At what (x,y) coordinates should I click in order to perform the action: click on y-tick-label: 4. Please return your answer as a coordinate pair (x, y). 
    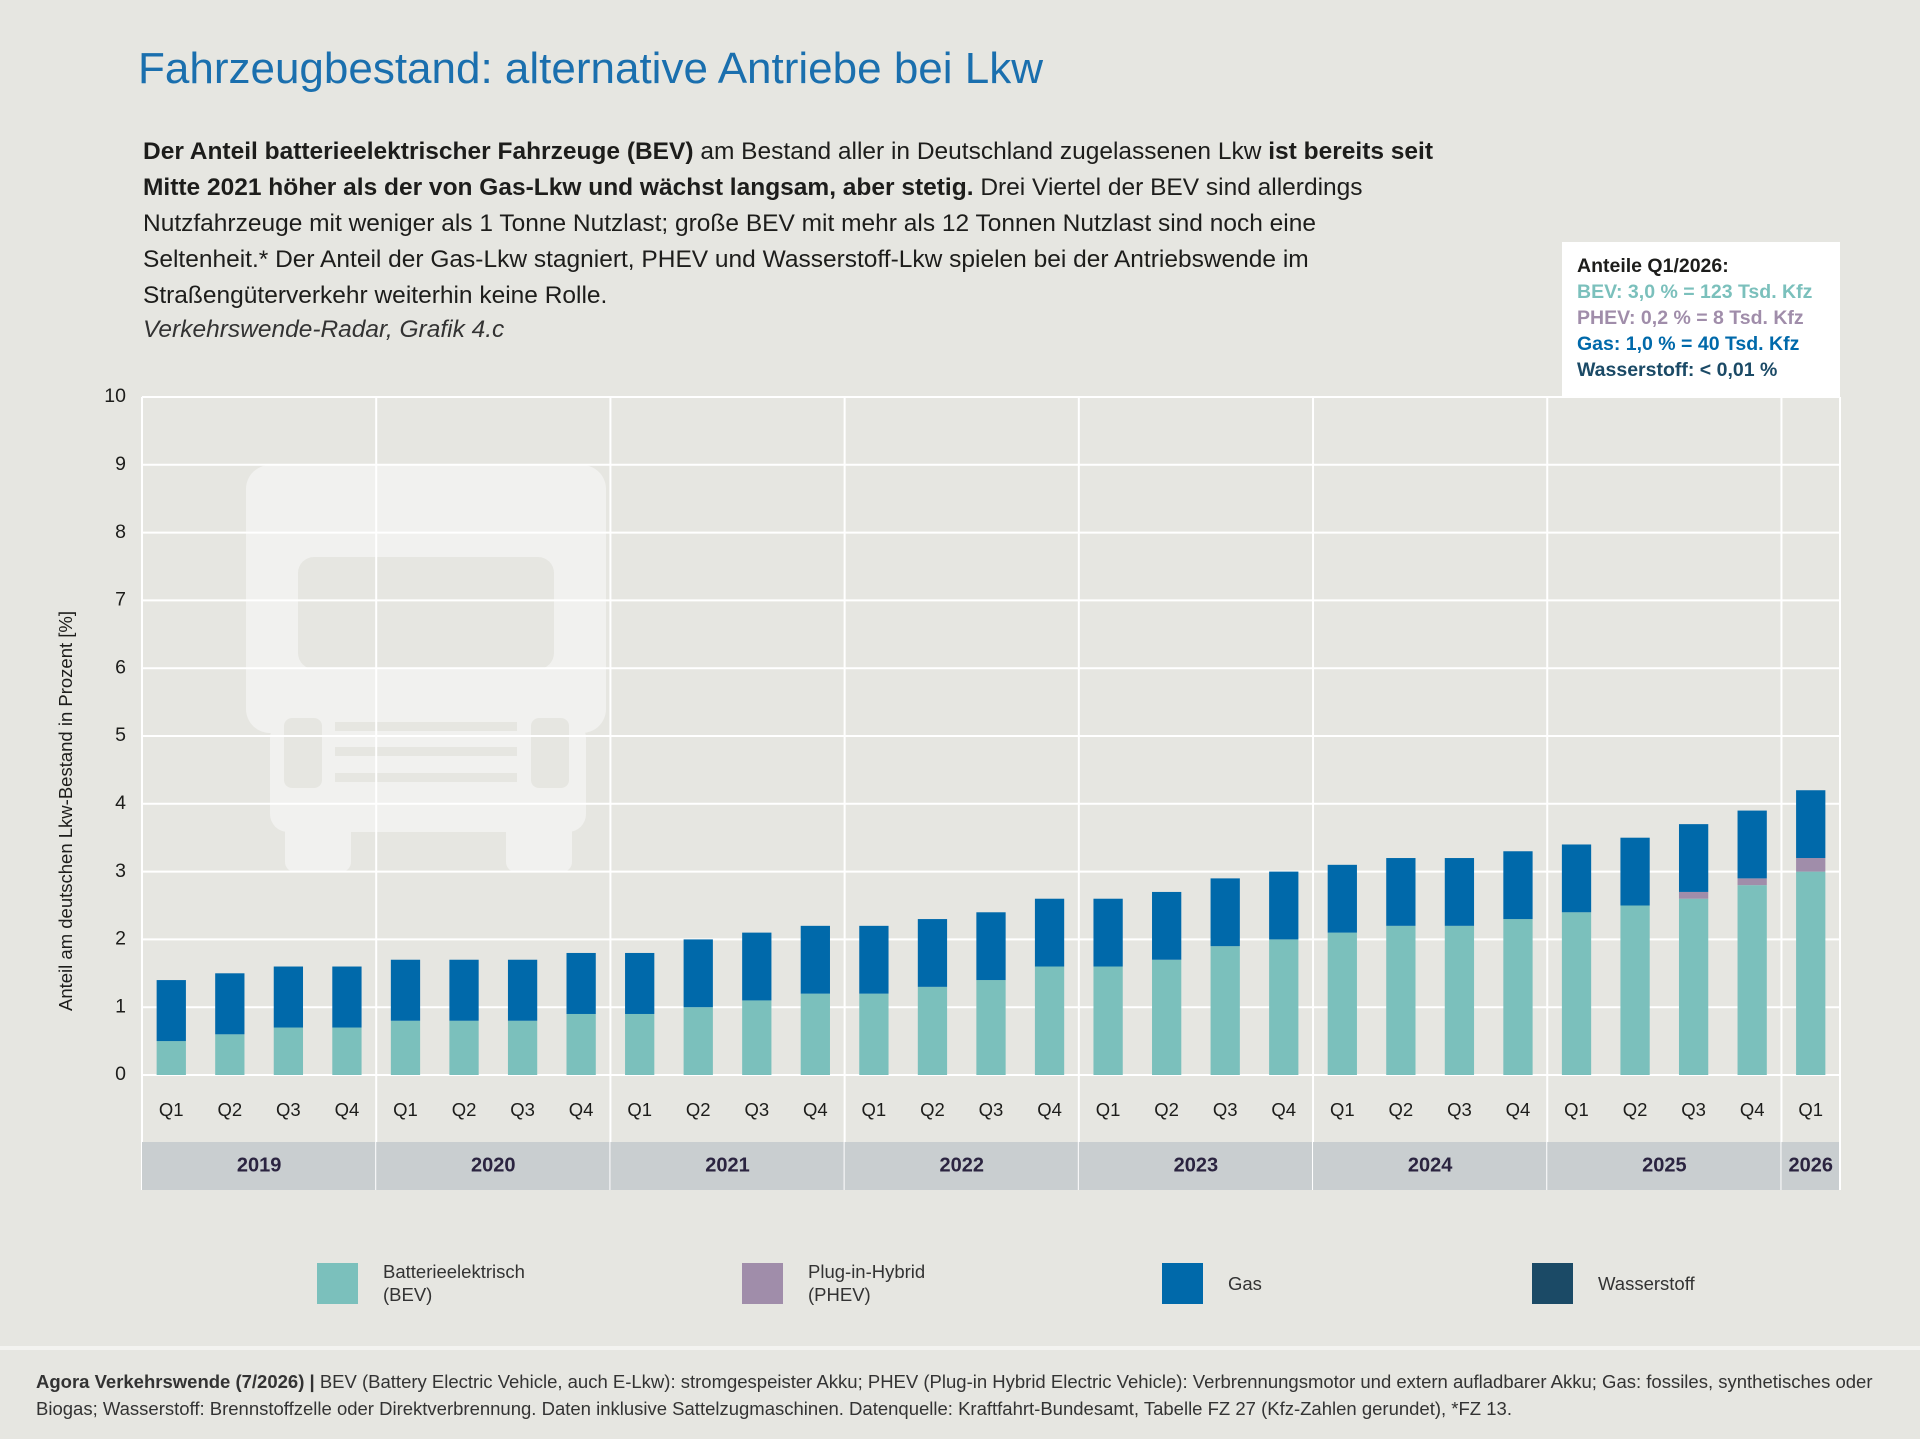
    Looking at the image, I should click on (120, 803).